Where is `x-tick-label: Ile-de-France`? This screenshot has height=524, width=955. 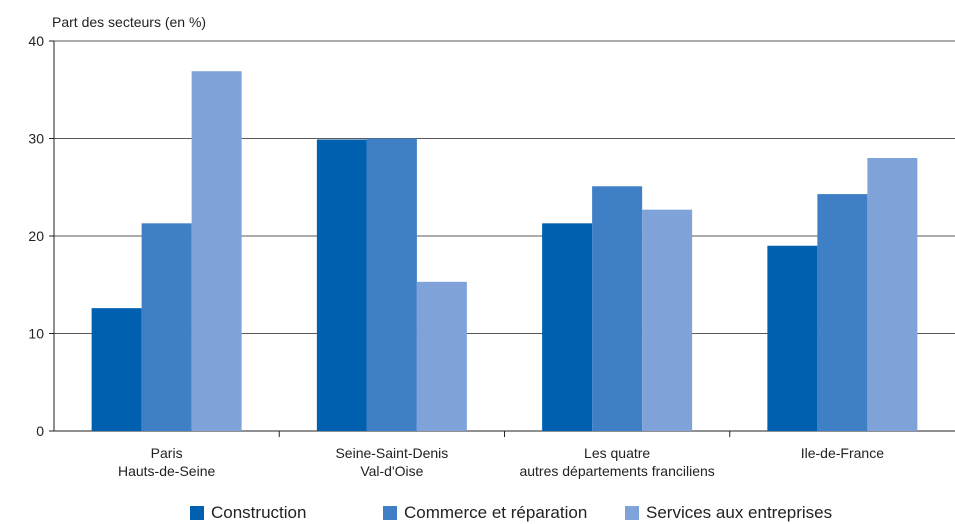
x-tick-label: Ile-de-France is located at coordinates (842, 453).